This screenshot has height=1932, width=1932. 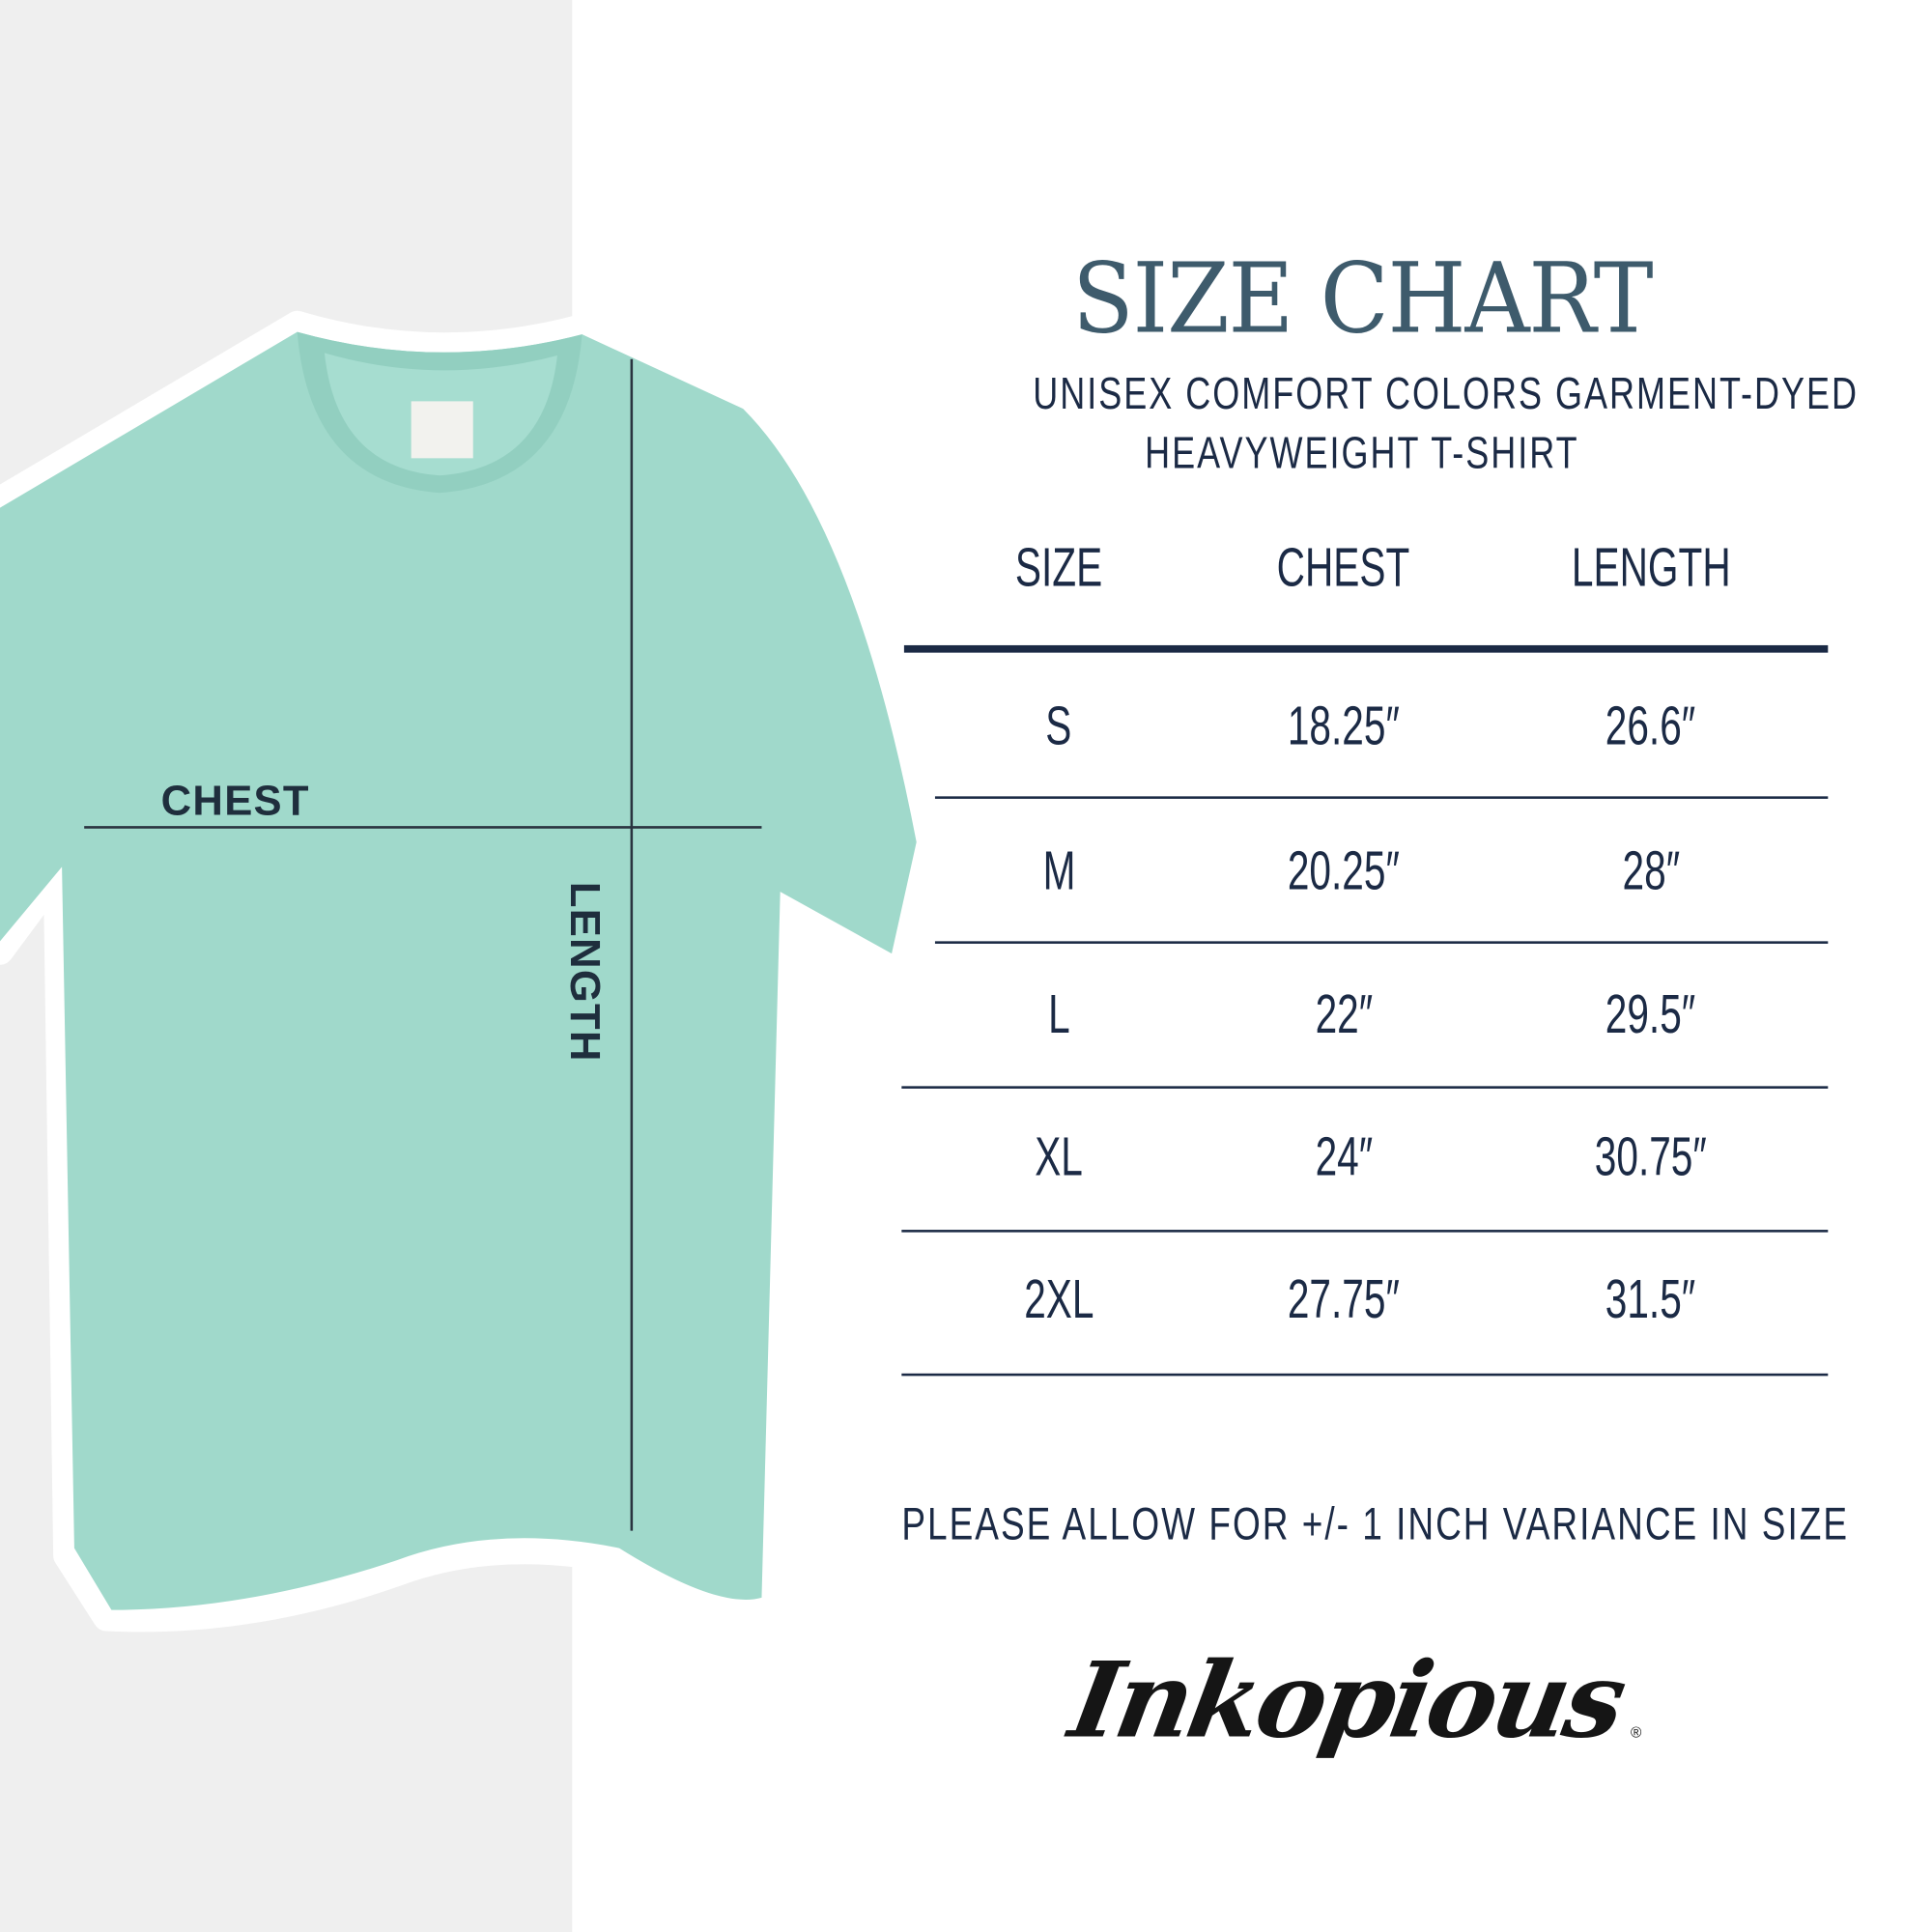 What do you see at coordinates (1059, 568) in the screenshot?
I see `header-size: SIZE` at bounding box center [1059, 568].